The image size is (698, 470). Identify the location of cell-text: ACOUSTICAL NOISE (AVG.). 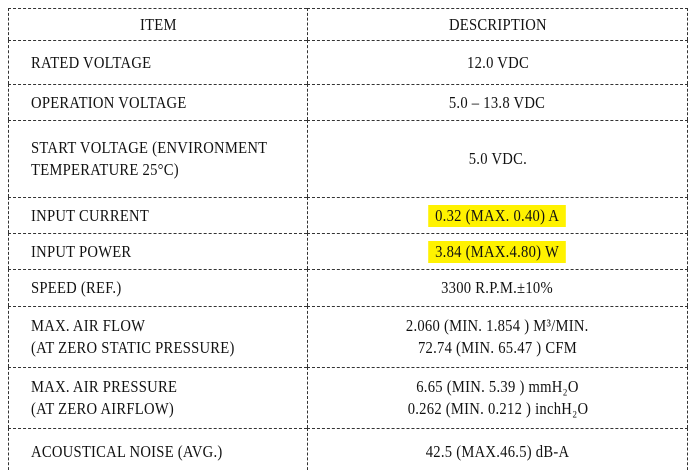
(127, 451).